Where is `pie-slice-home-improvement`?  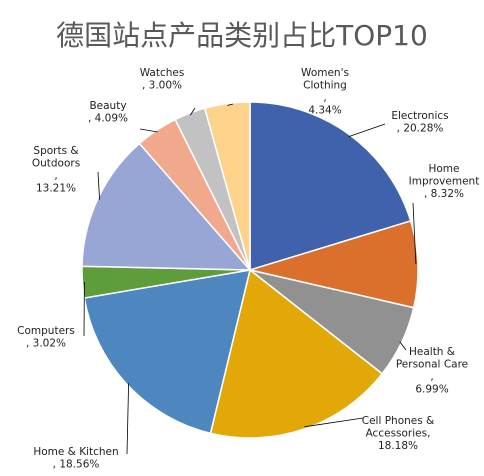
pie-slice-home-improvement is located at coordinates (333, 264).